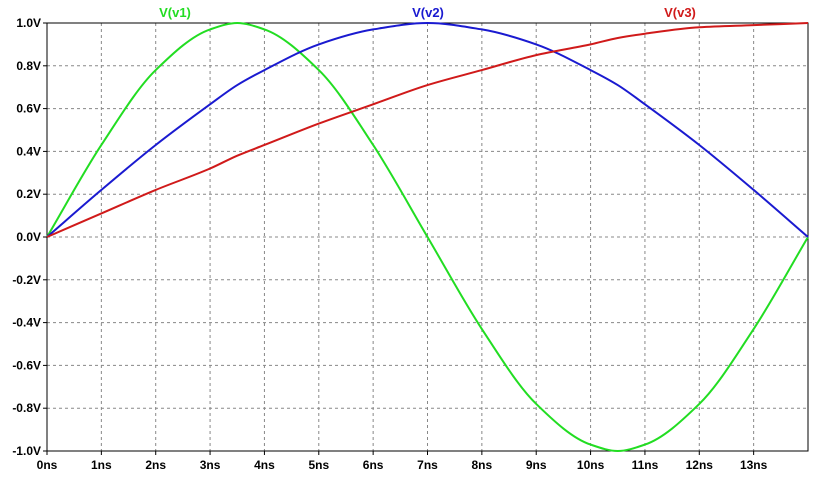 Image resolution: width=818 pixels, height=481 pixels. I want to click on y-tick-label: 0.6V, so click(28, 109).